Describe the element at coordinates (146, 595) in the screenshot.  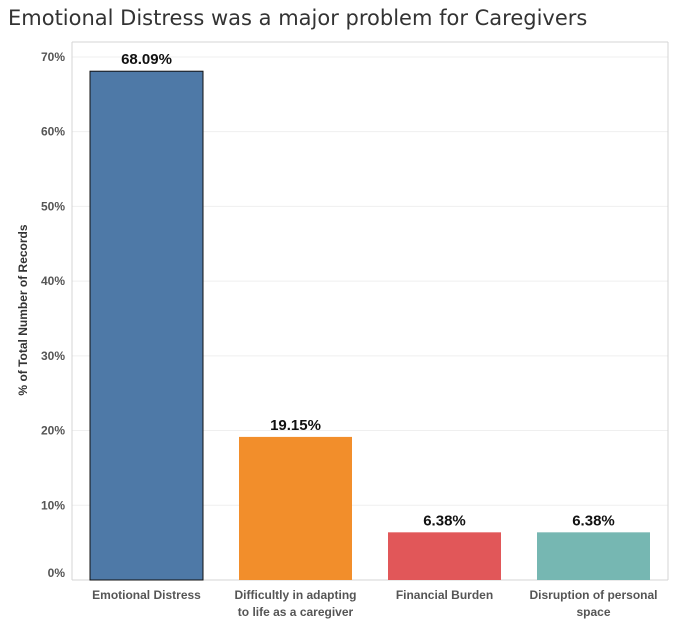
I see `category-label: Emotional Distress` at that location.